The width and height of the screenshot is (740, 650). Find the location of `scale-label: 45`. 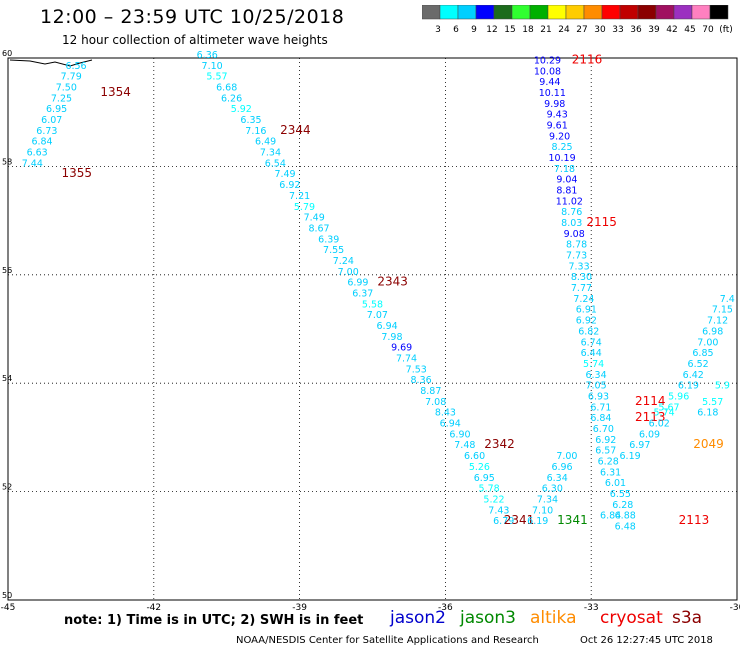

scale-label: 45 is located at coordinates (689, 30).